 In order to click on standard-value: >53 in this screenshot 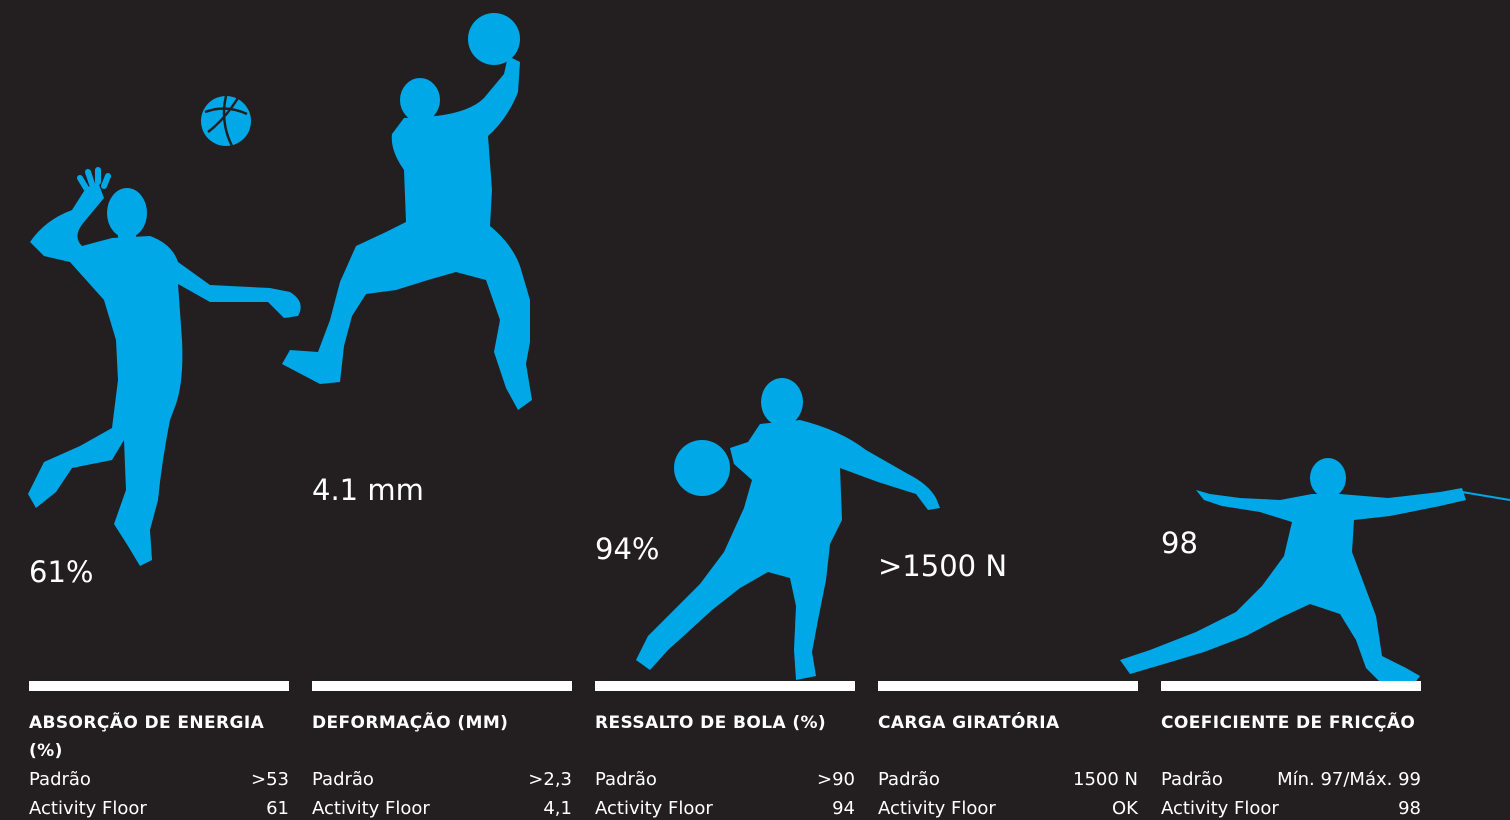, I will do `click(270, 779)`.